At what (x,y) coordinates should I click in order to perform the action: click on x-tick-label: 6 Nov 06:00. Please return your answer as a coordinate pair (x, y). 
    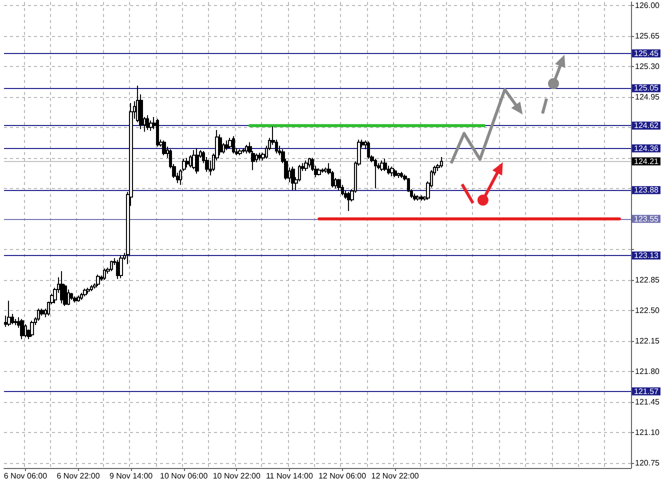
    Looking at the image, I should click on (26, 476).